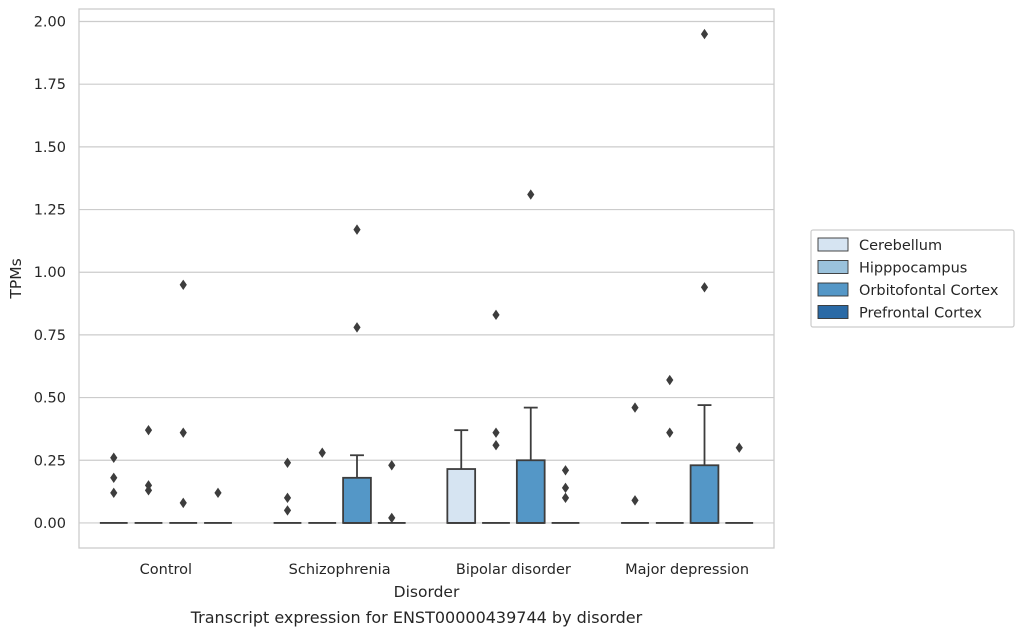  Describe the element at coordinates (166, 570) in the screenshot. I see `x-tick-label: Control` at that location.